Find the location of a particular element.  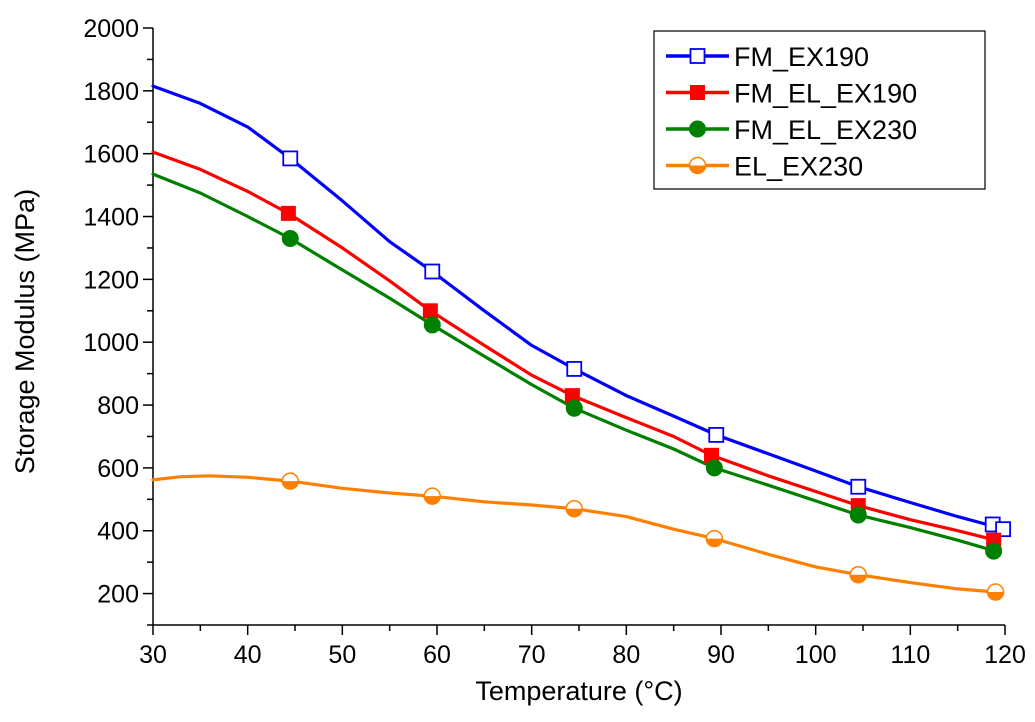

x-tick-label: 80 is located at coordinates (626, 655).